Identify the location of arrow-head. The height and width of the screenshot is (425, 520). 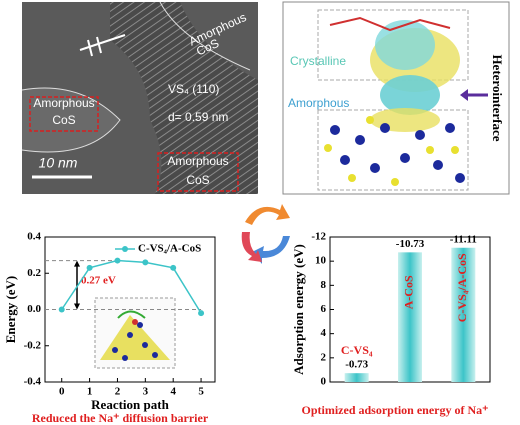
(77, 285).